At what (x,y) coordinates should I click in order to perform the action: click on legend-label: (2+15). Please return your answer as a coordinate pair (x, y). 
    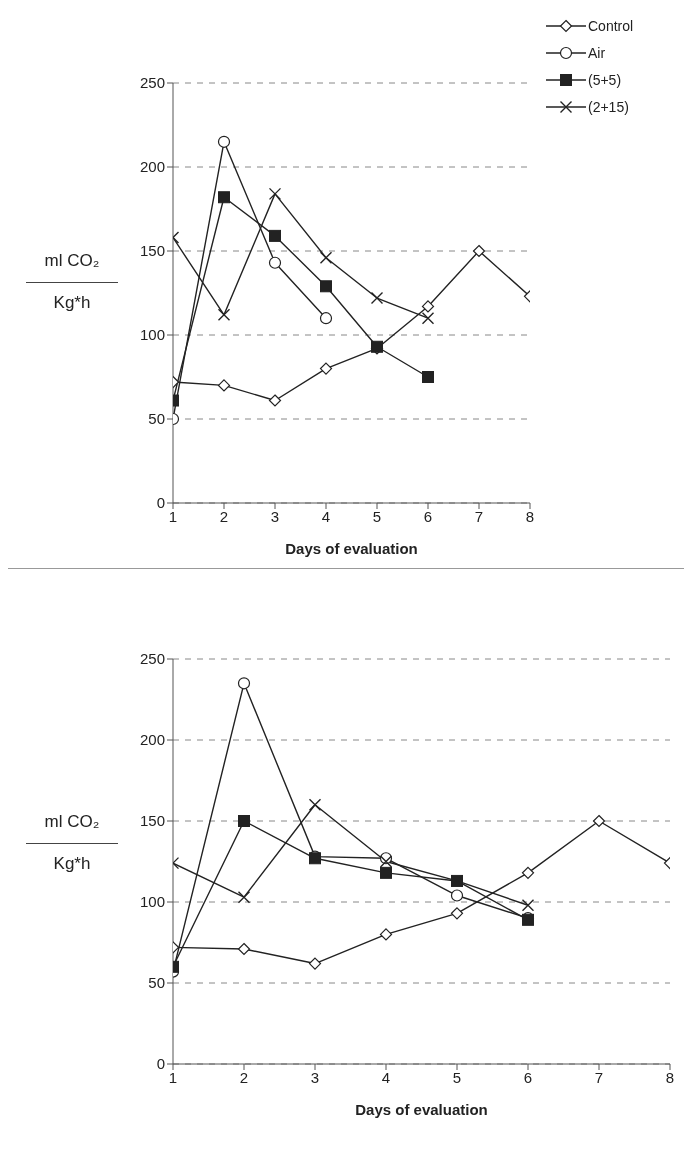
    Looking at the image, I should click on (608, 106).